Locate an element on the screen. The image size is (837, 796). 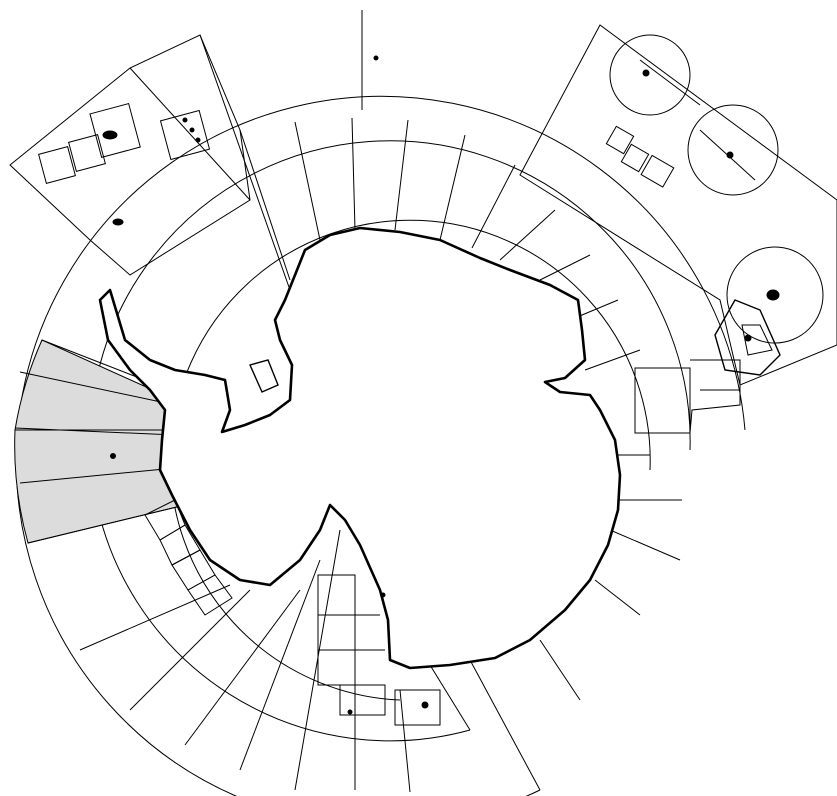
subarea-right-boxes is located at coordinates (687, 396).